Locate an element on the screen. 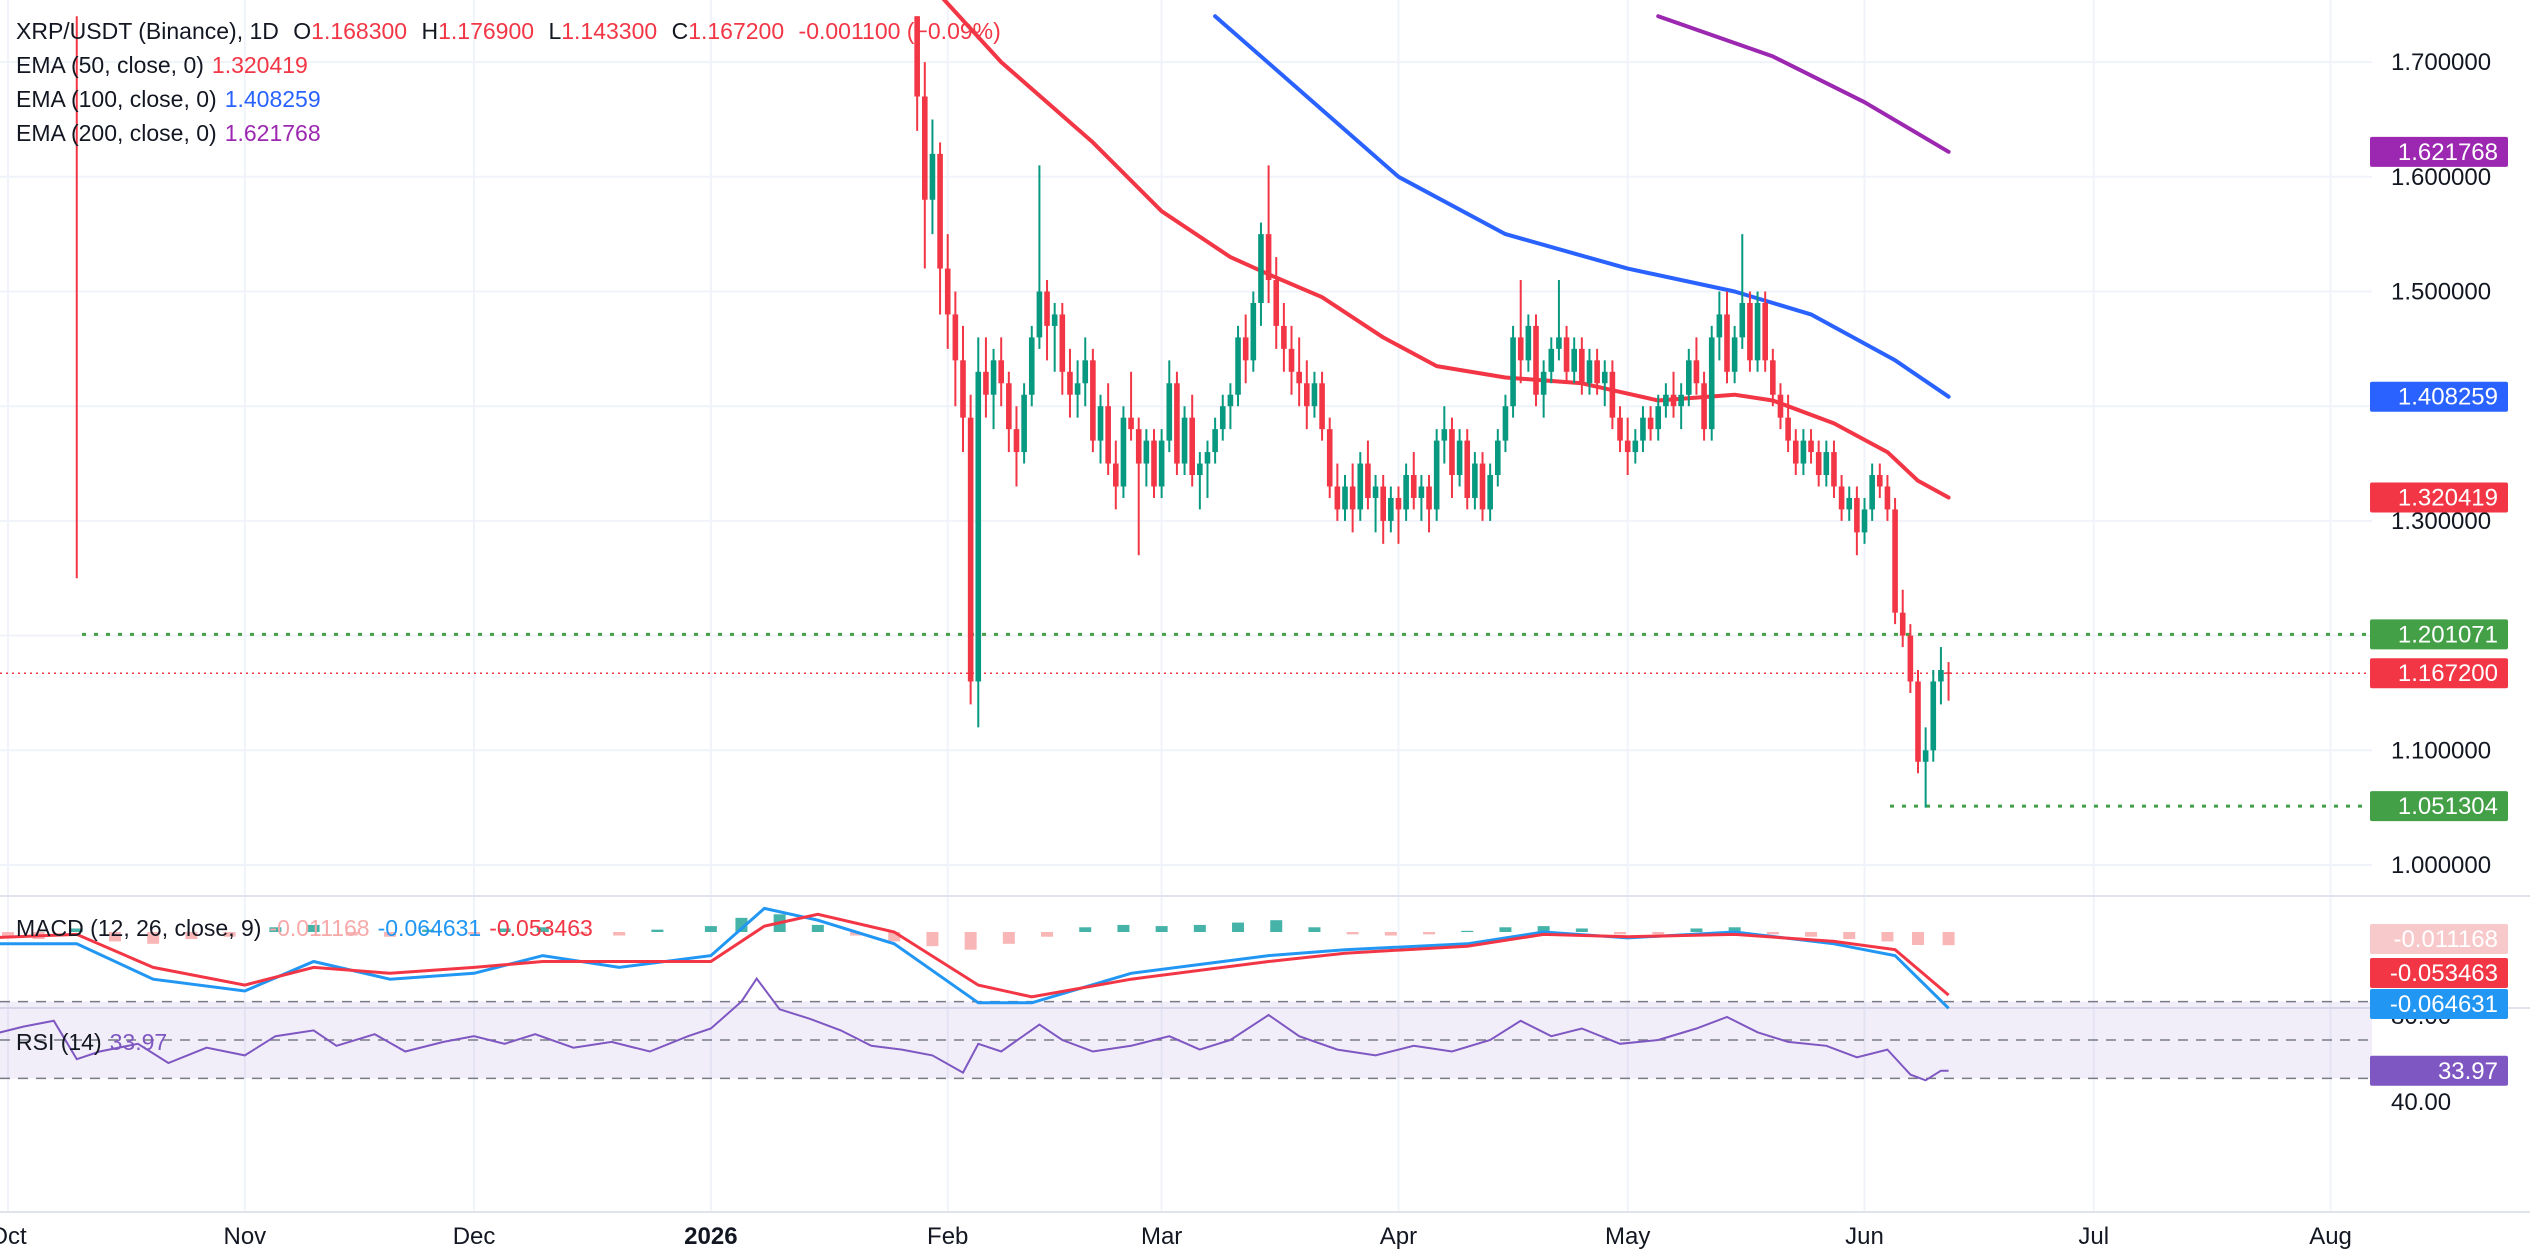 This screenshot has height=1253, width=2530. x-tick-label: Jul is located at coordinates (2093, 1236).